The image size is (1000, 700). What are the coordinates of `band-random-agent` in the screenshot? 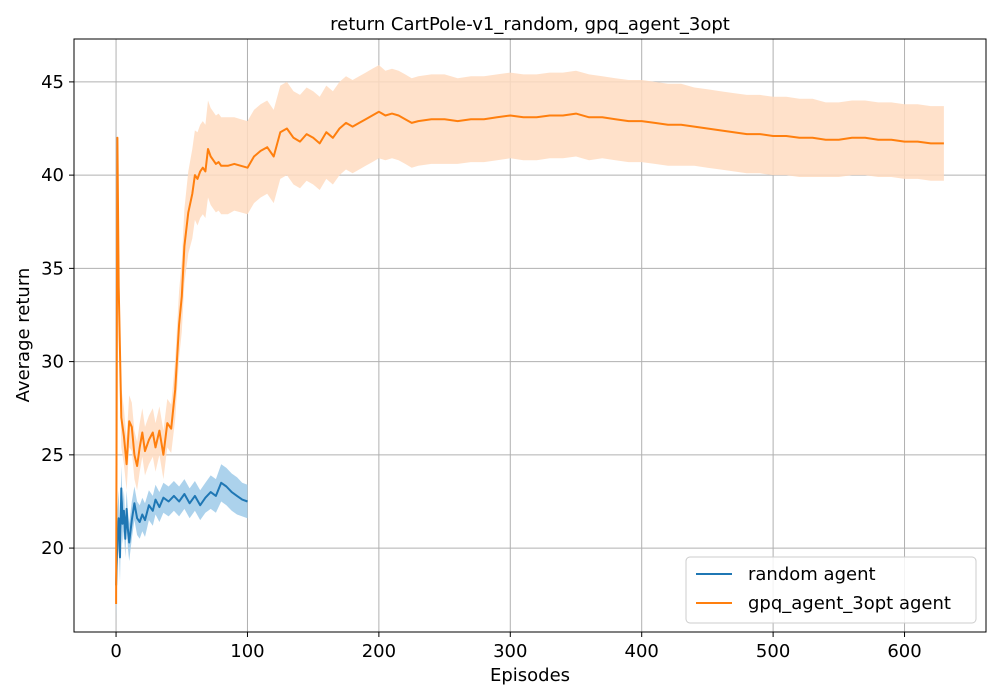 It's located at (182, 541).